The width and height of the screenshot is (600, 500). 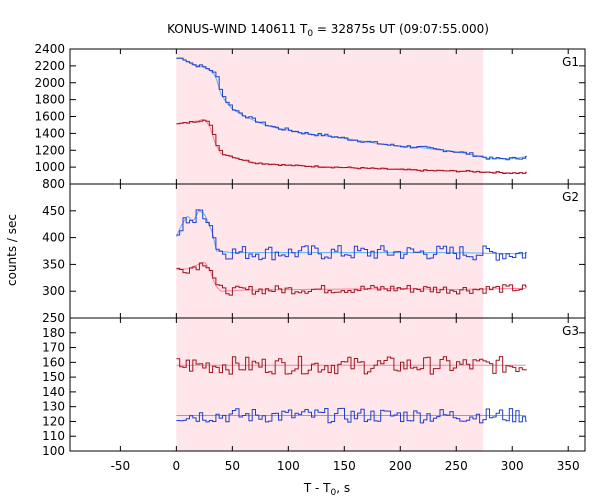 I want to click on y-tick-label: 150, so click(x=53, y=377).